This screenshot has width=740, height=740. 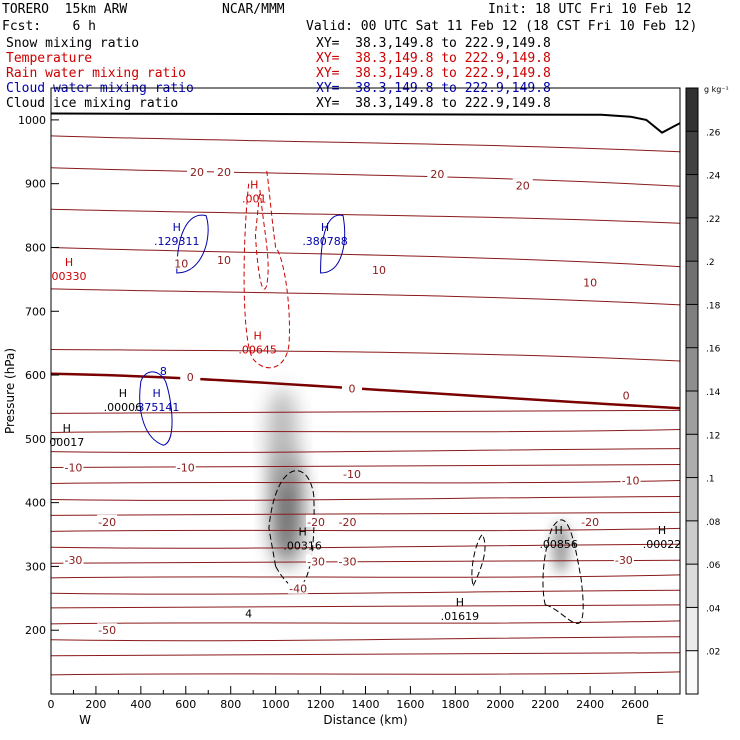 I want to click on x-tick-label: 200, so click(x=95, y=704).